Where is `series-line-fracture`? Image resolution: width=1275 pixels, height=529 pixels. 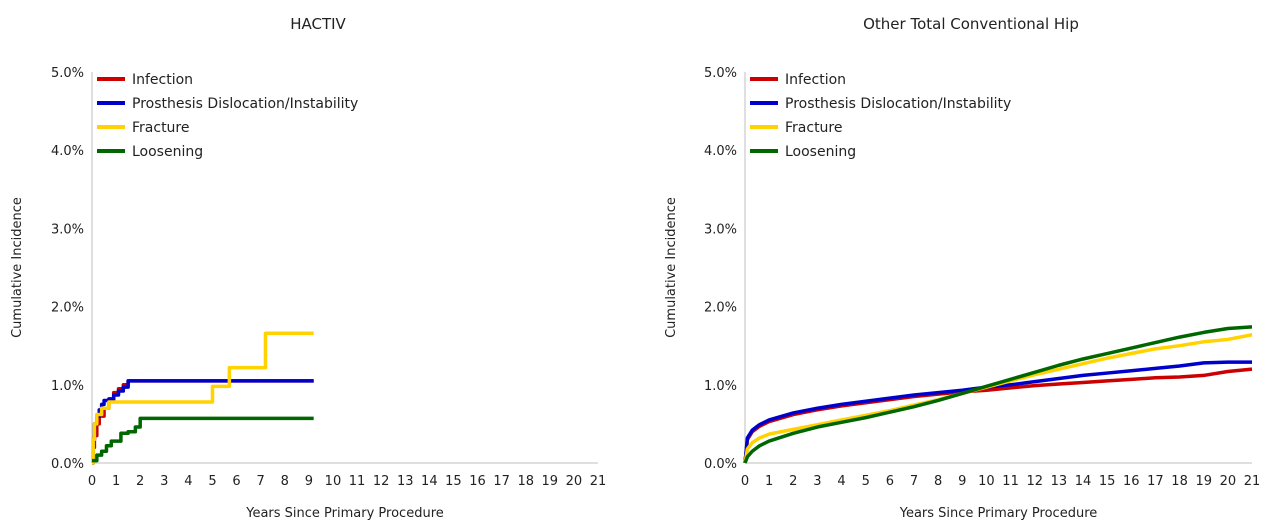 series-line-fracture is located at coordinates (202, 398).